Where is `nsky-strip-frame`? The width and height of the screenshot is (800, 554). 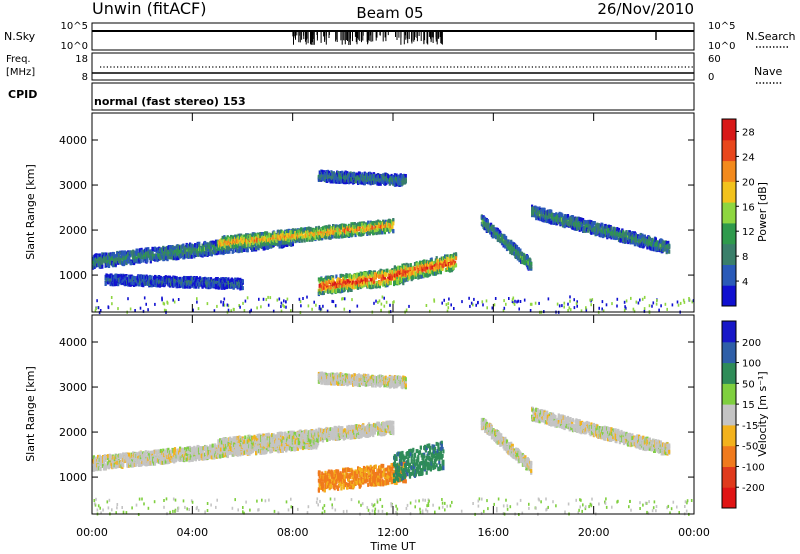 nsky-strip-frame is located at coordinates (393, 36).